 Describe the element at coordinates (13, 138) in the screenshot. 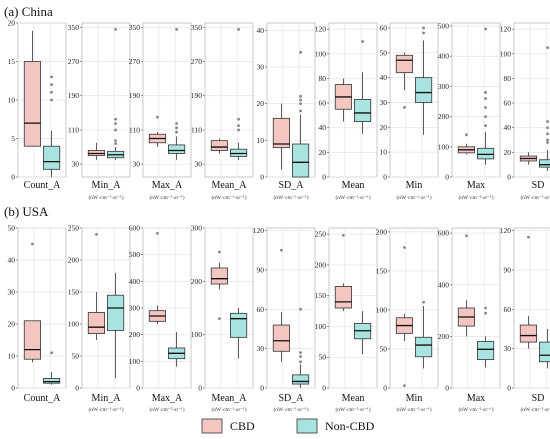

I see `y-tick-label: 5` at that location.